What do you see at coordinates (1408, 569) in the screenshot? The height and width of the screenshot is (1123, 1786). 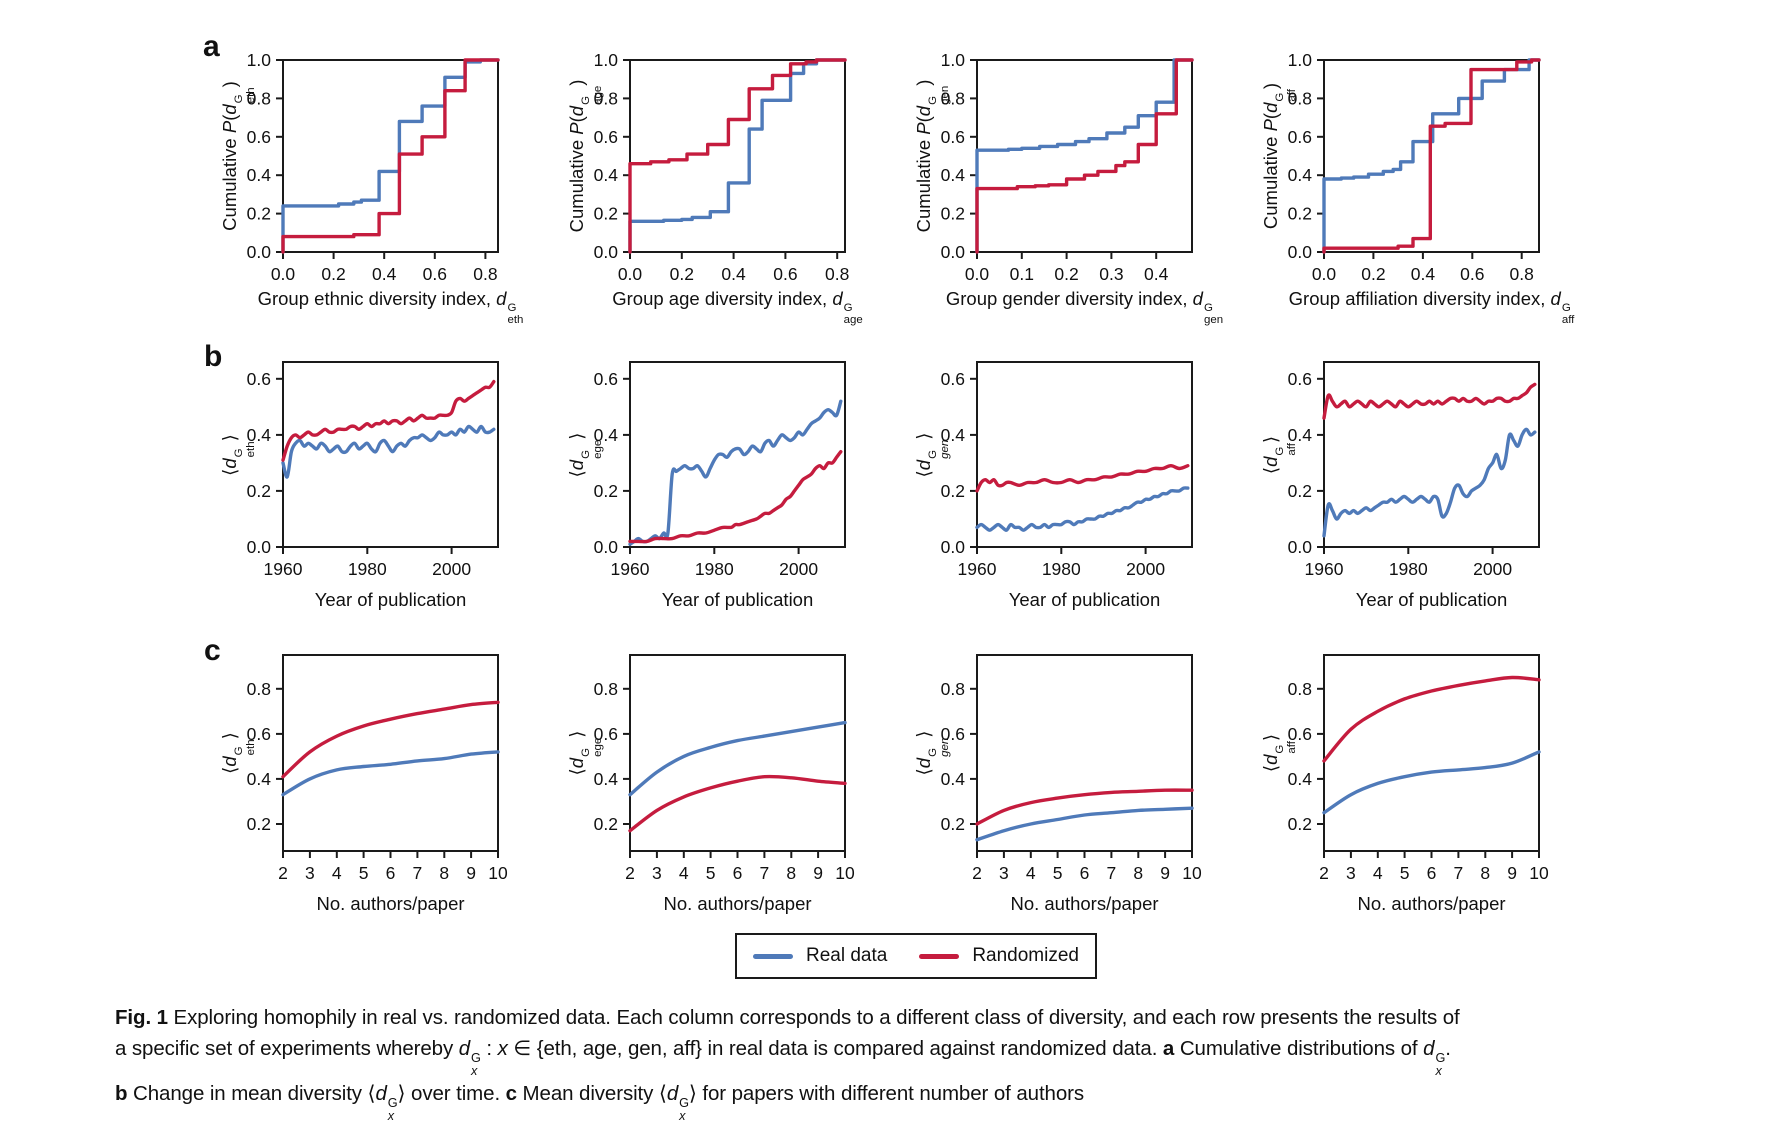 I see `x-tick-label: 1980` at bounding box center [1408, 569].